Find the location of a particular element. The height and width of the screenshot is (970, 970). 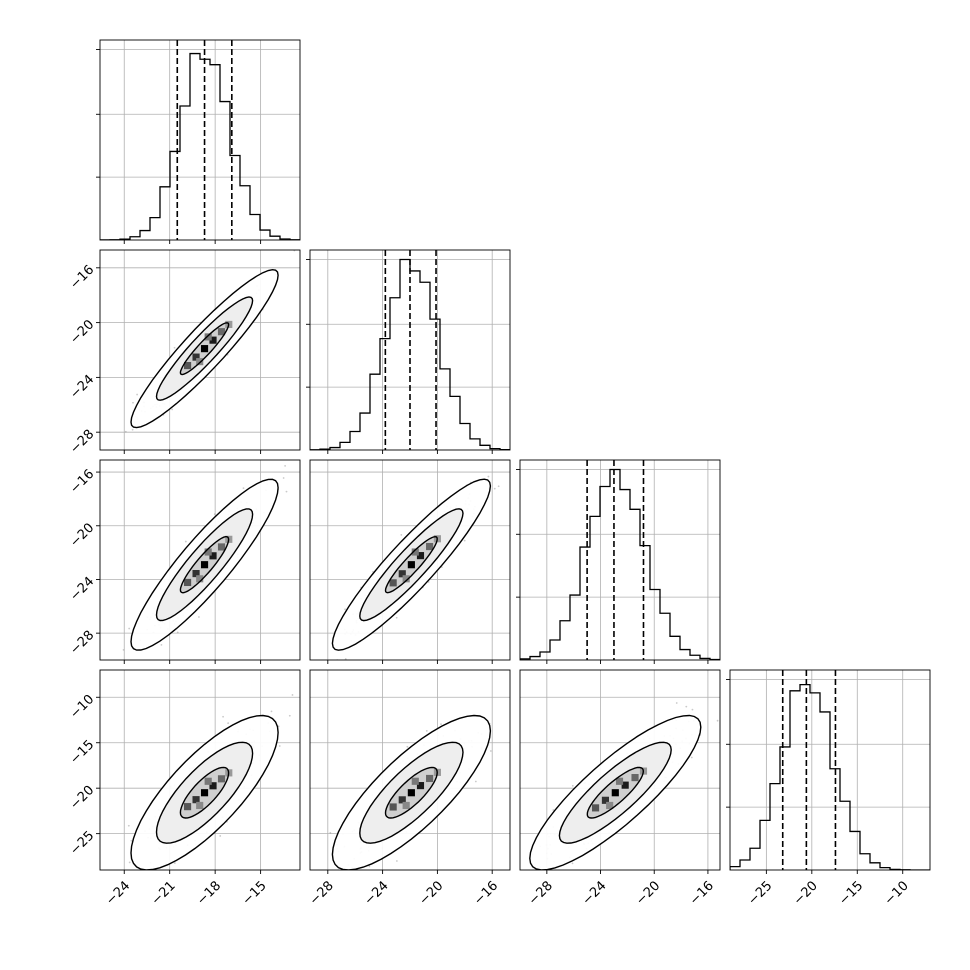

y-tick-label: −28 is located at coordinates (82, 643).